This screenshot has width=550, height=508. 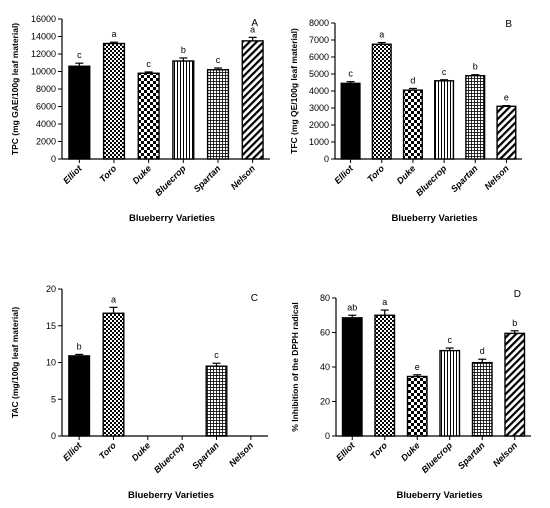 What do you see at coordinates (43, 37) in the screenshot?
I see `y-tick-label: 14000` at bounding box center [43, 37].